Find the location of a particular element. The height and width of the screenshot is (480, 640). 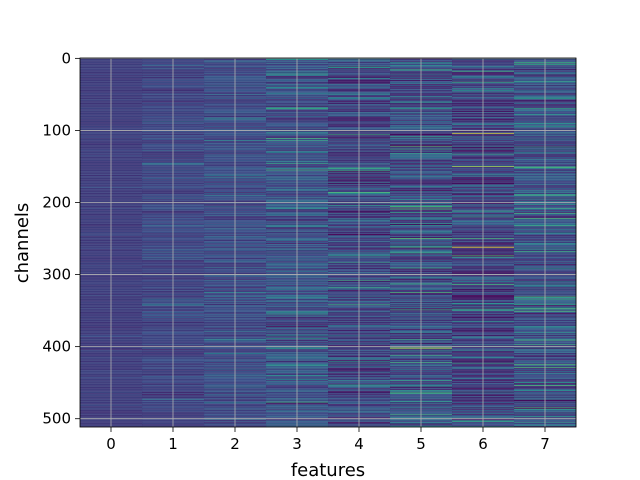

x-tick-label: 7 is located at coordinates (545, 444).